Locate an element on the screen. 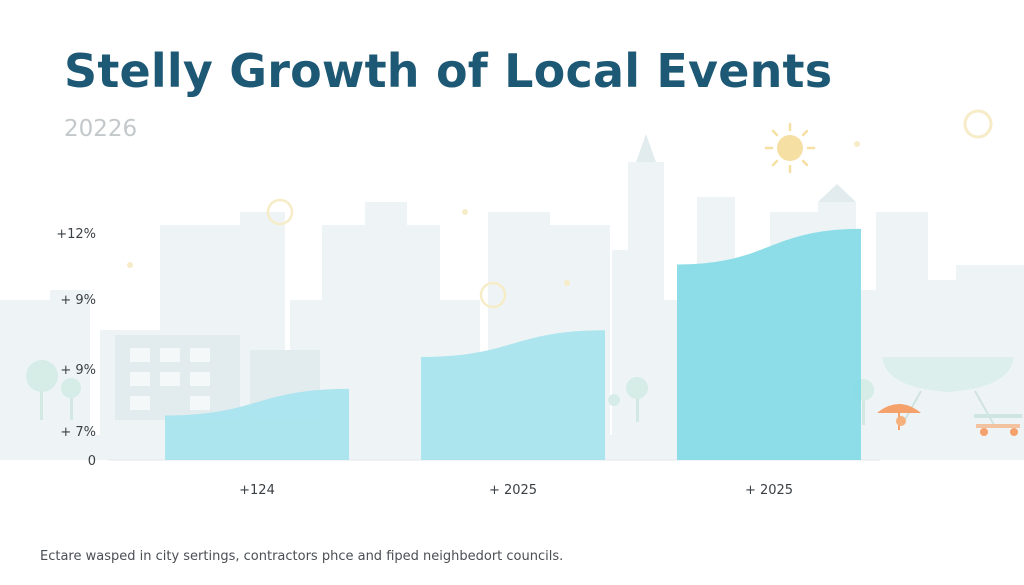 Image resolution: width=1024 pixels, height=585 pixels. chart-subtitle: 20226 is located at coordinates (101, 129).